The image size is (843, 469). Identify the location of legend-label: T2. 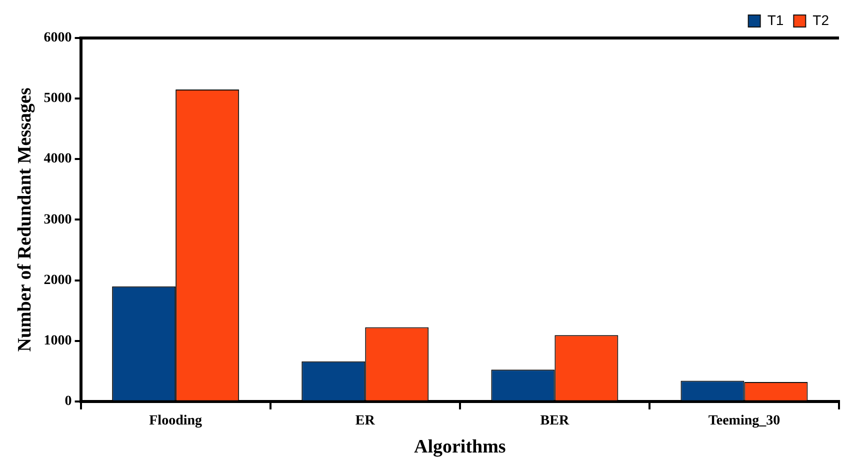
(821, 20).